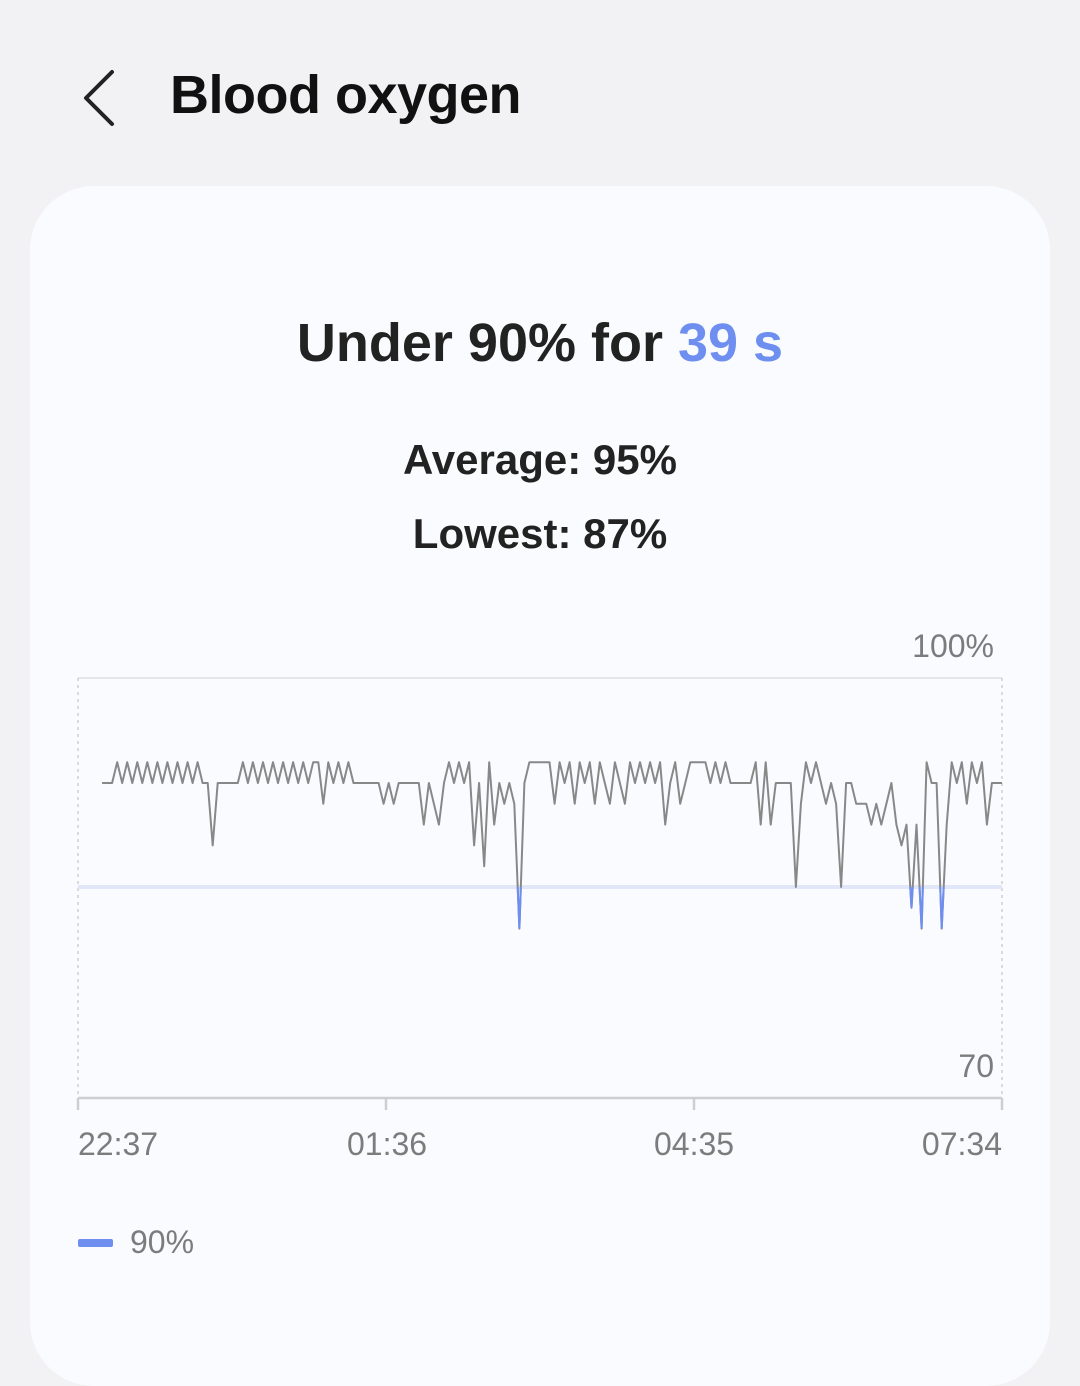 This screenshot has width=1080, height=1386. What do you see at coordinates (540, 533) in the screenshot?
I see `lowest-stat: Lowest: 87%` at bounding box center [540, 533].